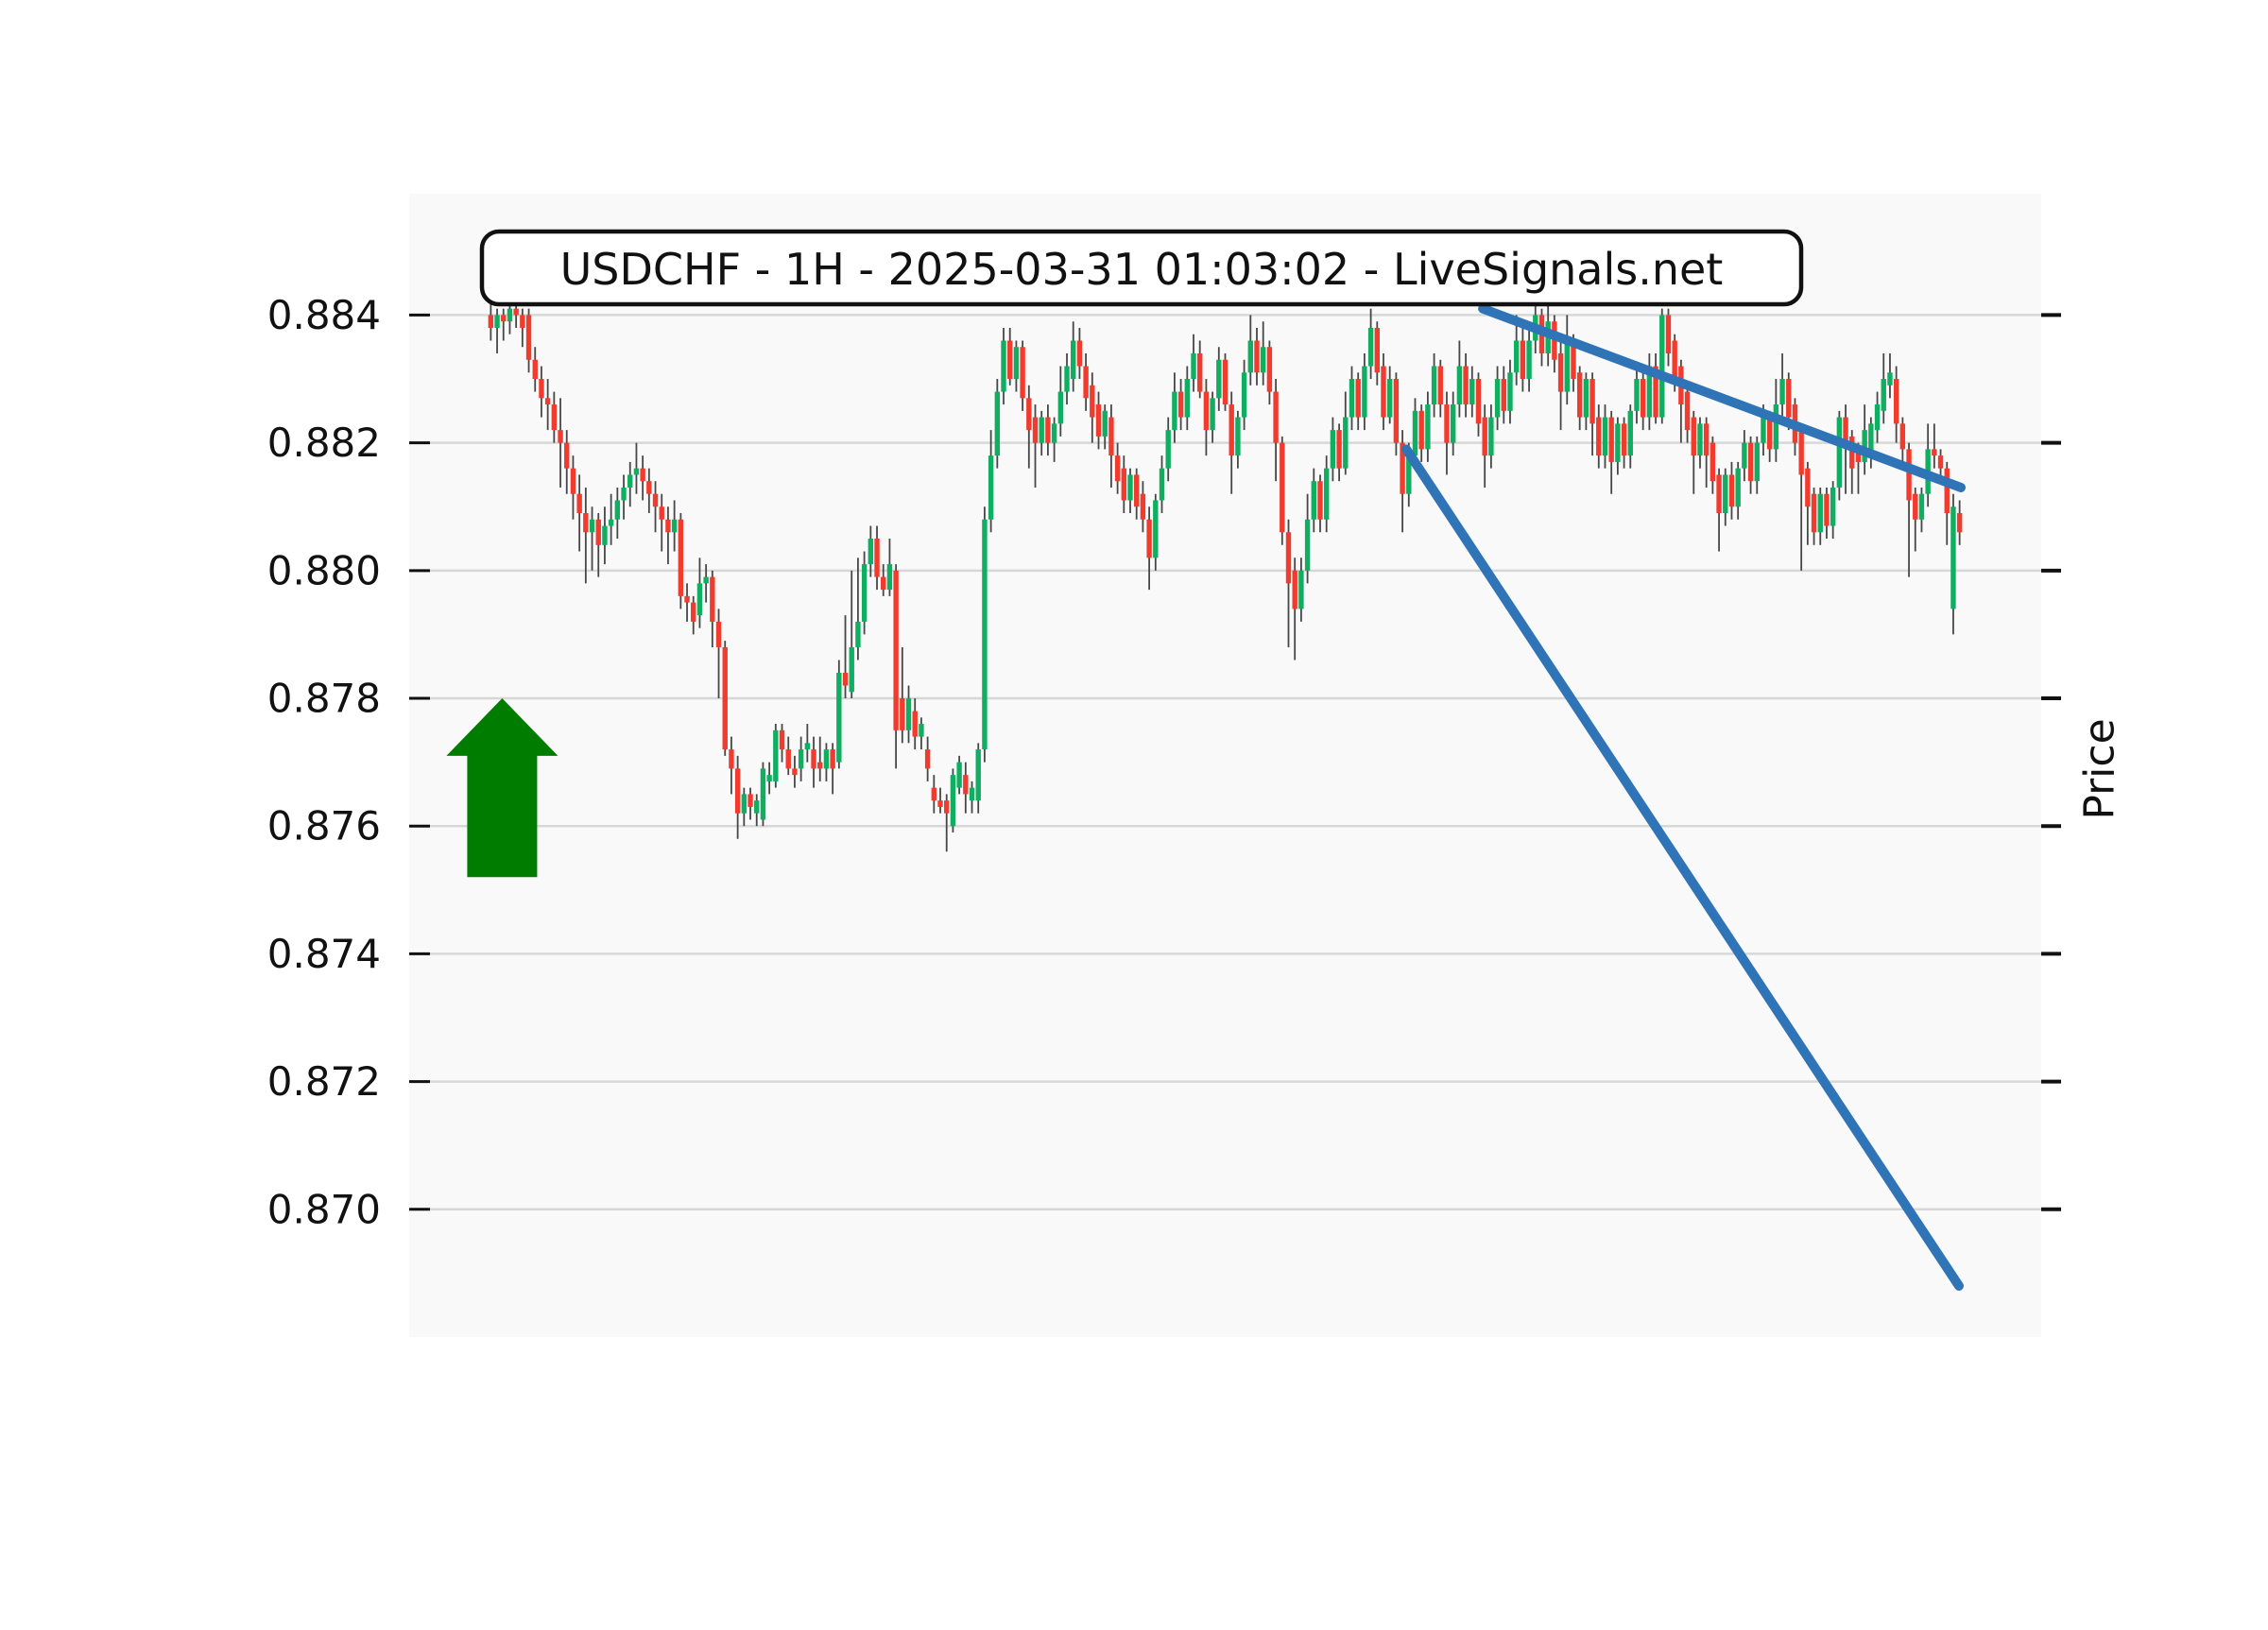  I want to click on upper-resistance-trendline, so click(1722, 398).